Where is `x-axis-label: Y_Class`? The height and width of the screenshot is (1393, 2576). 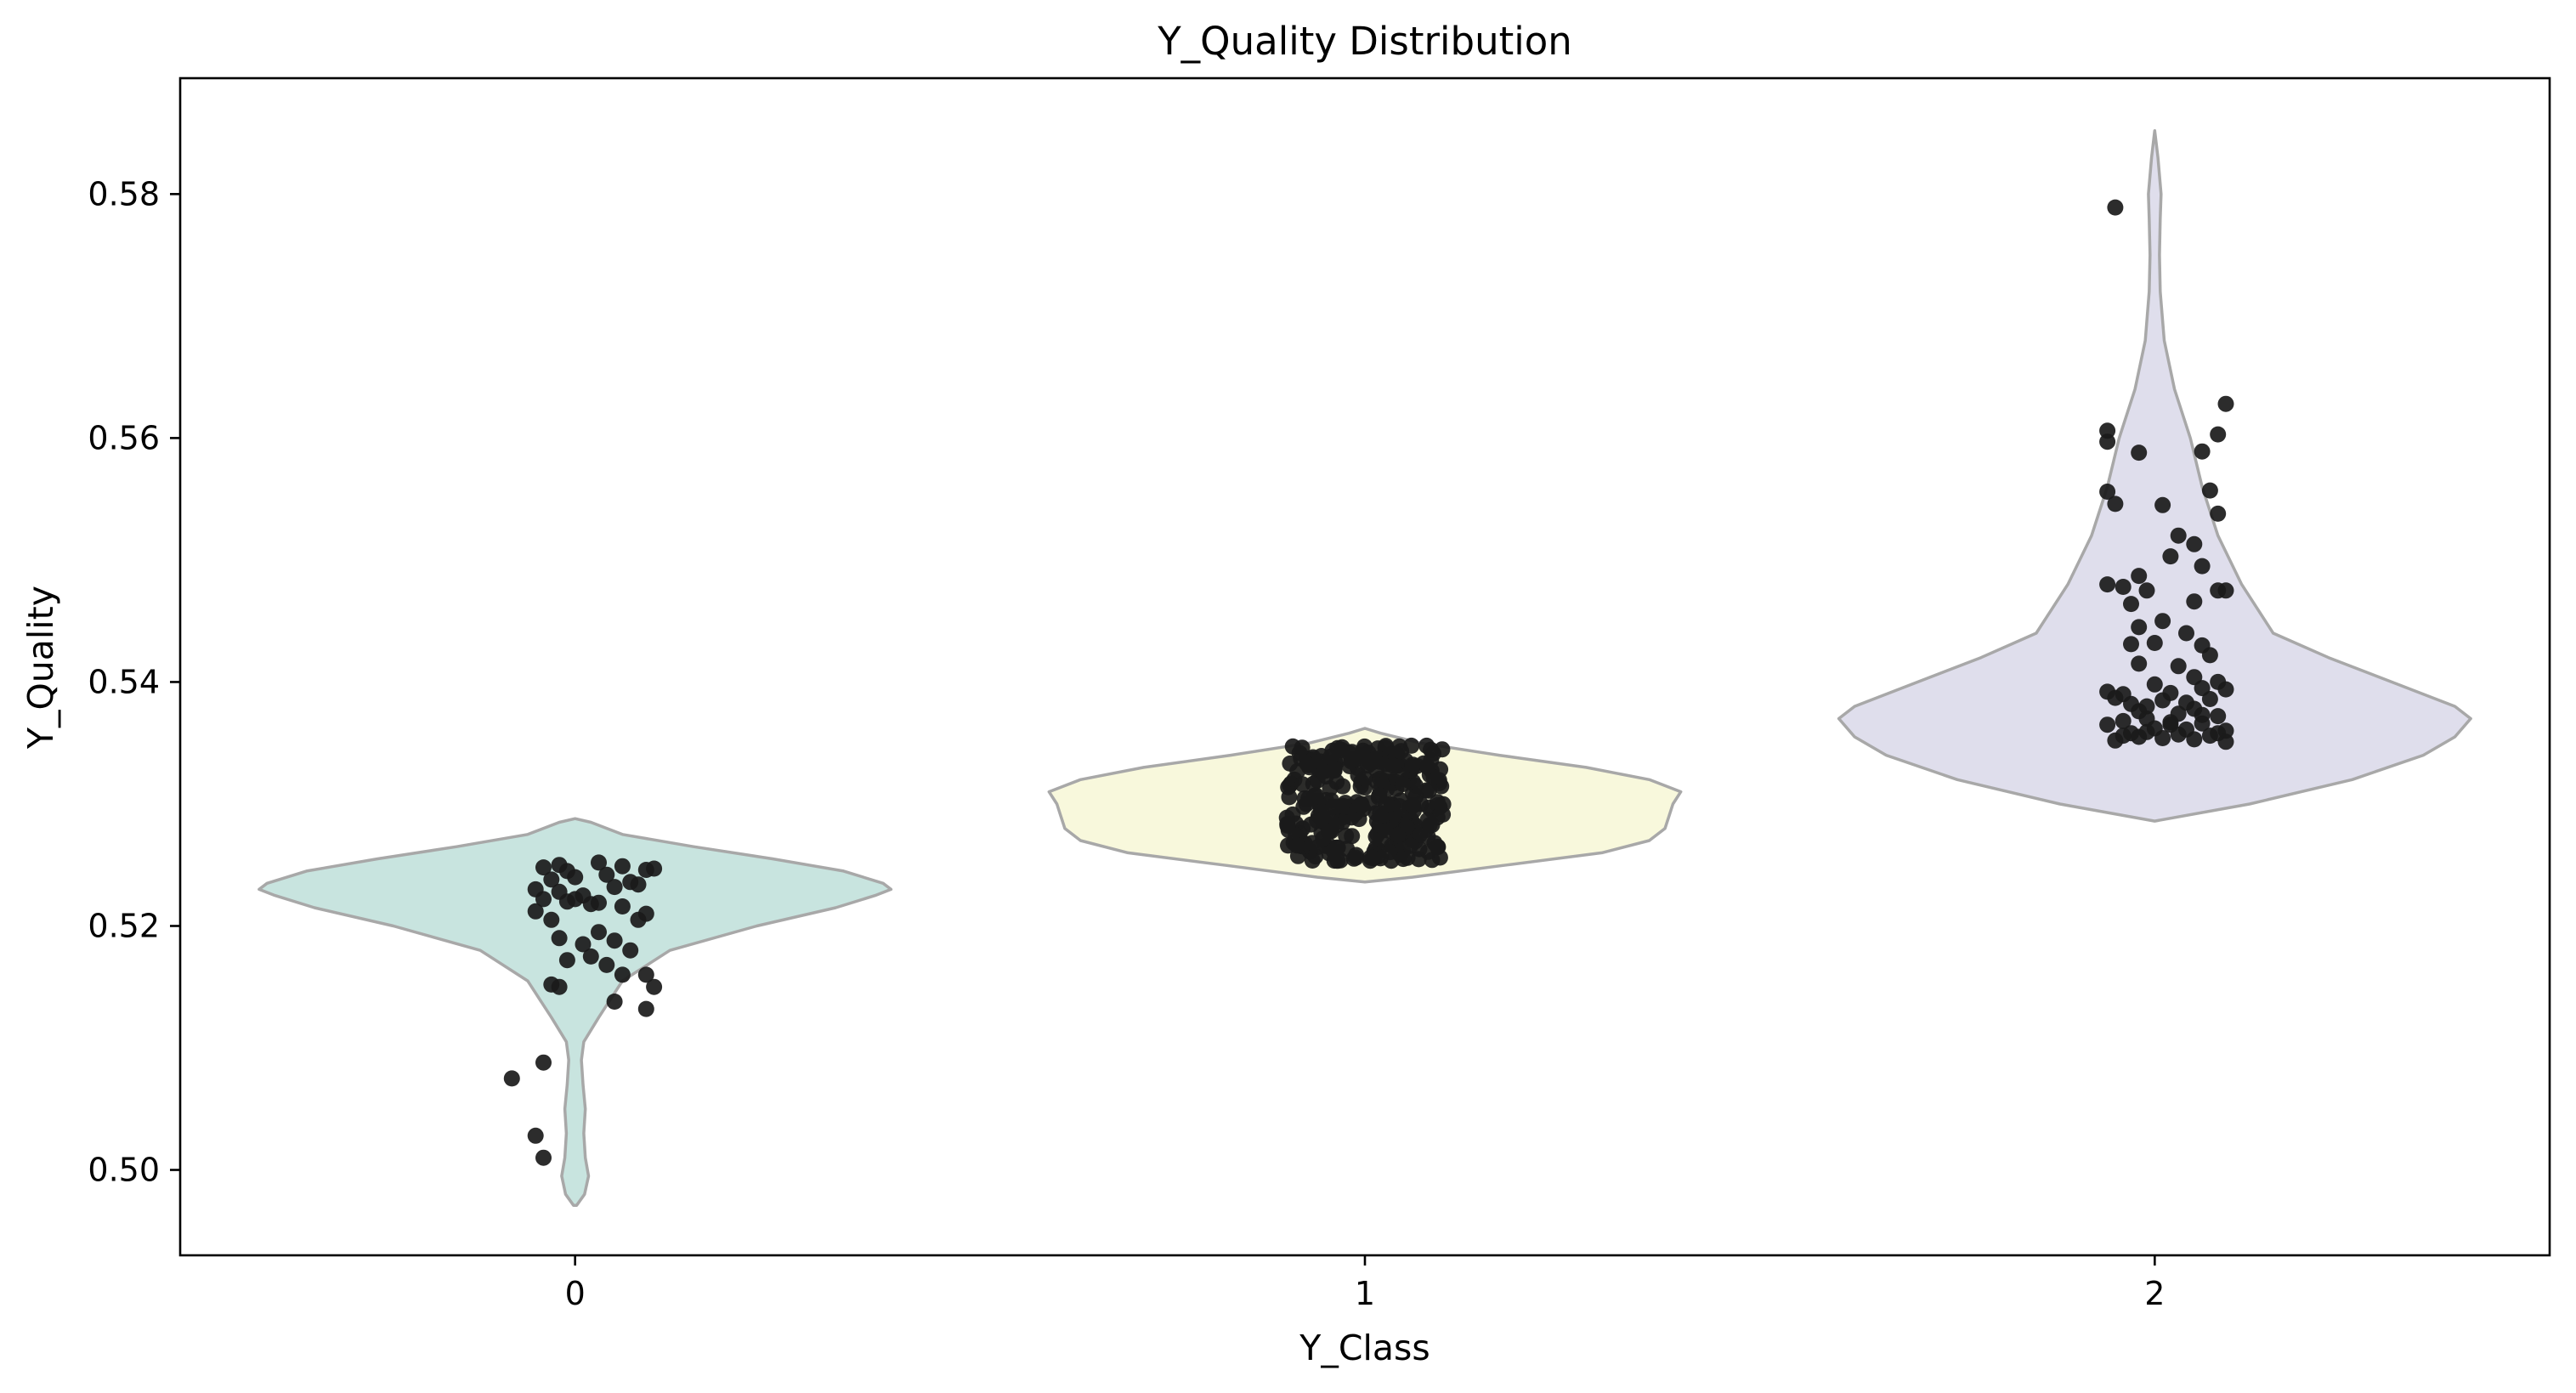
x-axis-label: Y_Class is located at coordinates (1364, 1348).